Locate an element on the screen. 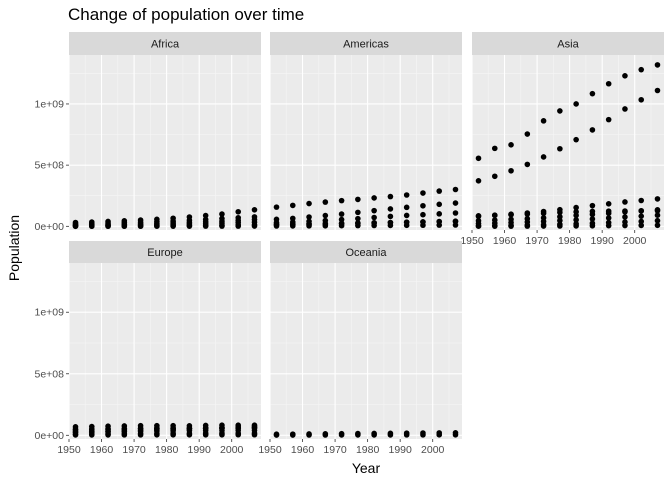 This screenshot has width=672, height=480. facet-strip-label: Oceania is located at coordinates (367, 253).